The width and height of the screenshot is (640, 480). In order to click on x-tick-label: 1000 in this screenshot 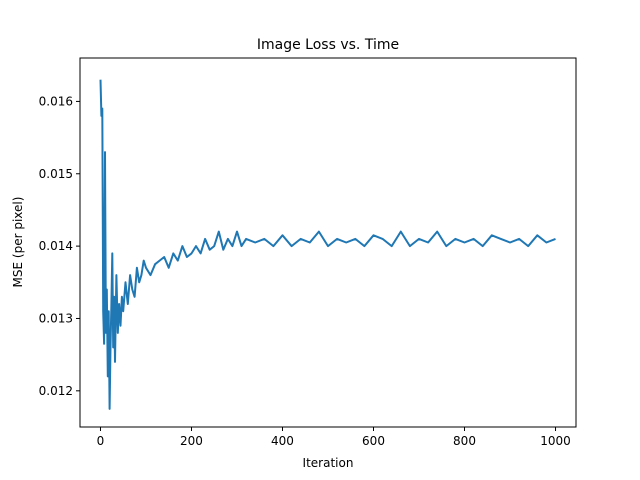, I will do `click(555, 441)`.